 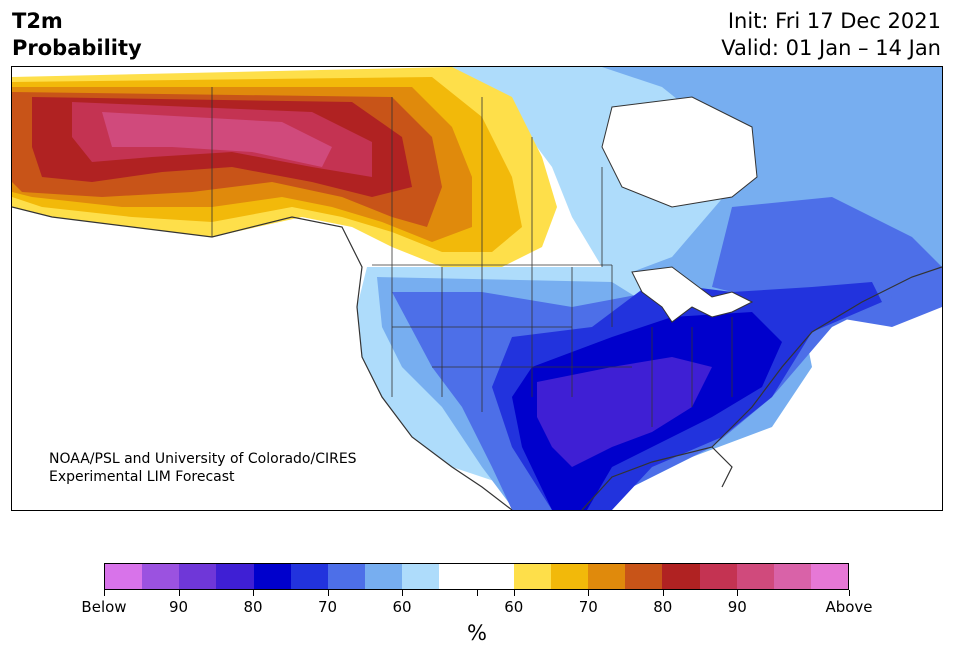 I want to click on colorbar-unit: %, so click(x=477, y=633).